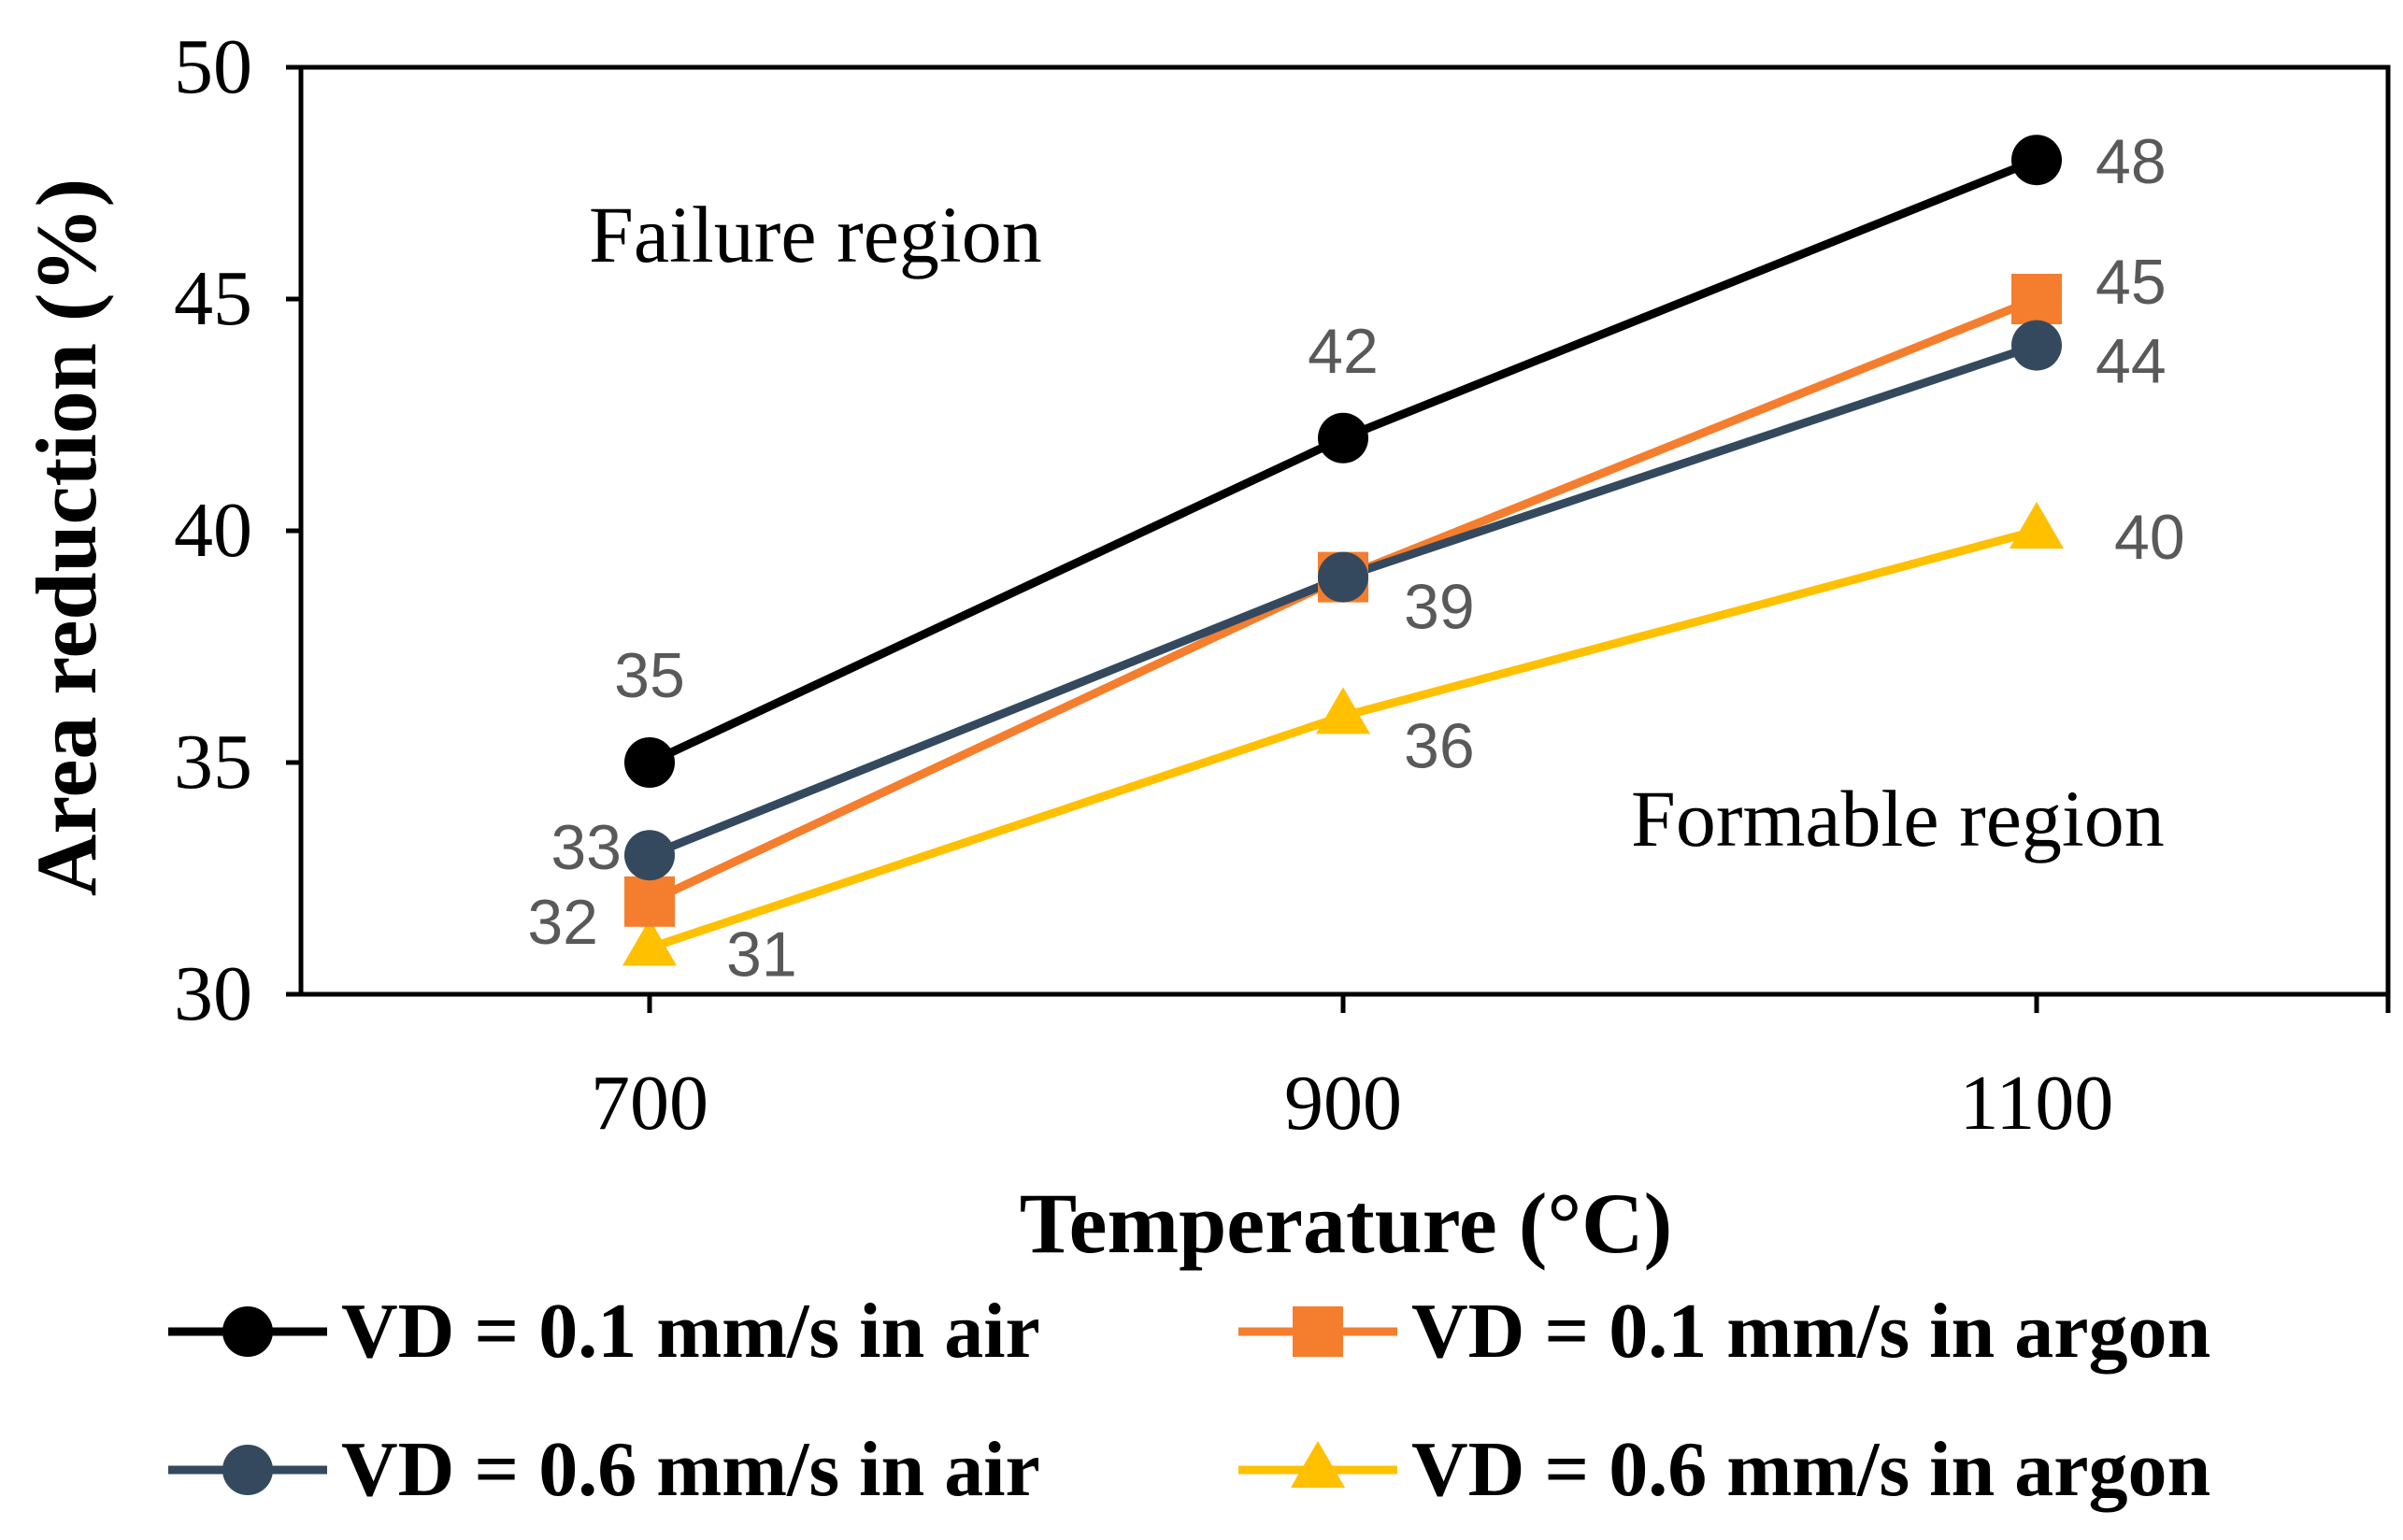 The height and width of the screenshot is (1540, 2403). Describe the element at coordinates (2131, 361) in the screenshot. I see `data-label: 44` at that location.